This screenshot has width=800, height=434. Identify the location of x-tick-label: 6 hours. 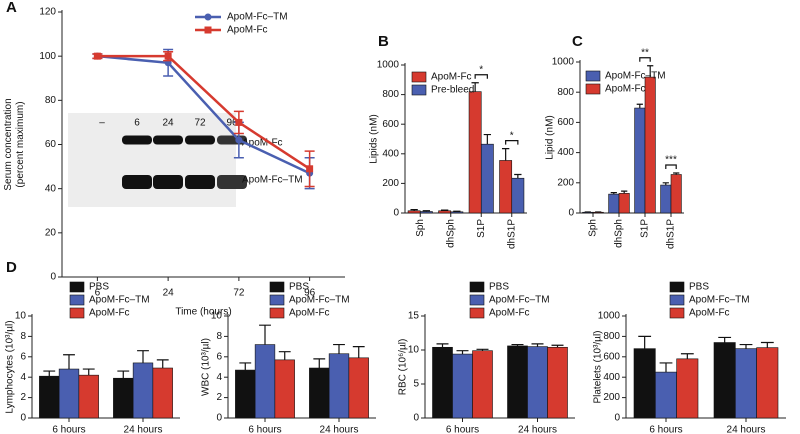
(68, 429).